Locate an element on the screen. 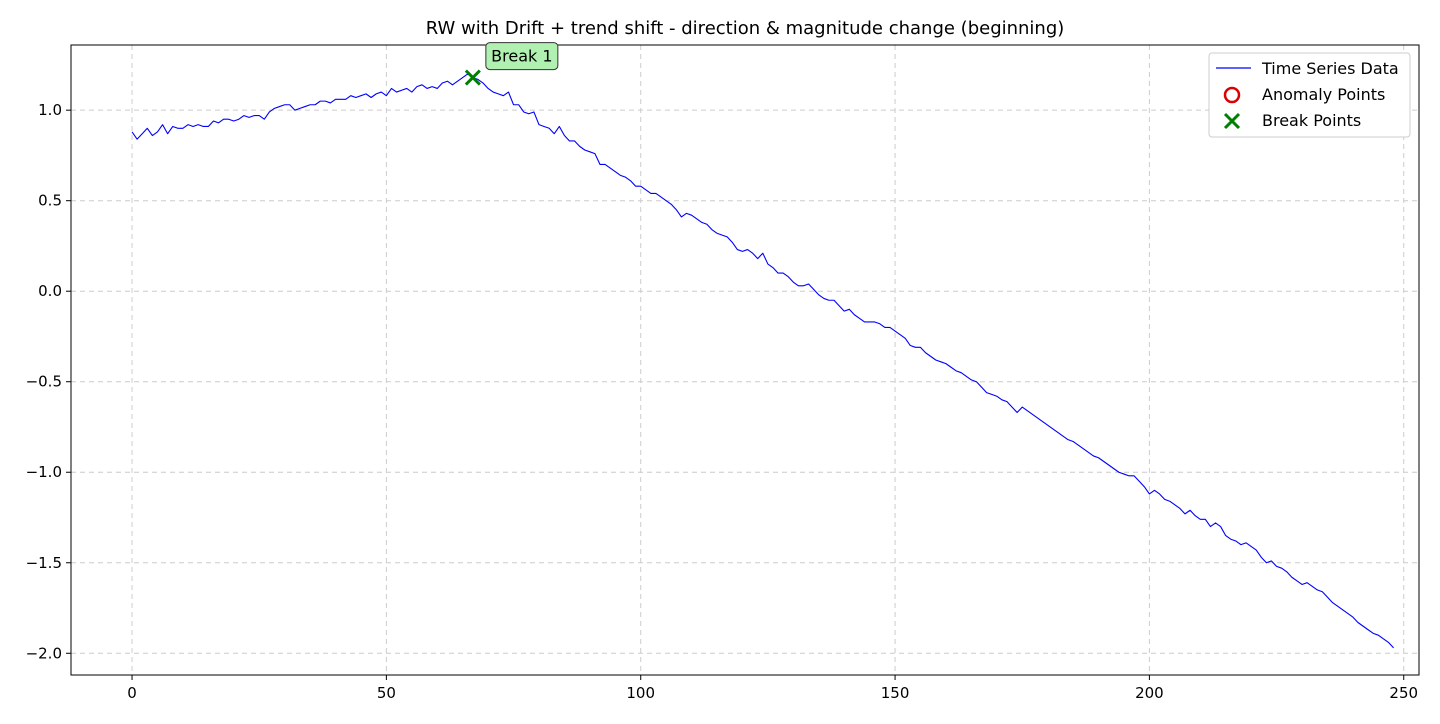 Image resolution: width=1440 pixels, height=724 pixels. break-annotation-label: Break 1 is located at coordinates (521, 56).